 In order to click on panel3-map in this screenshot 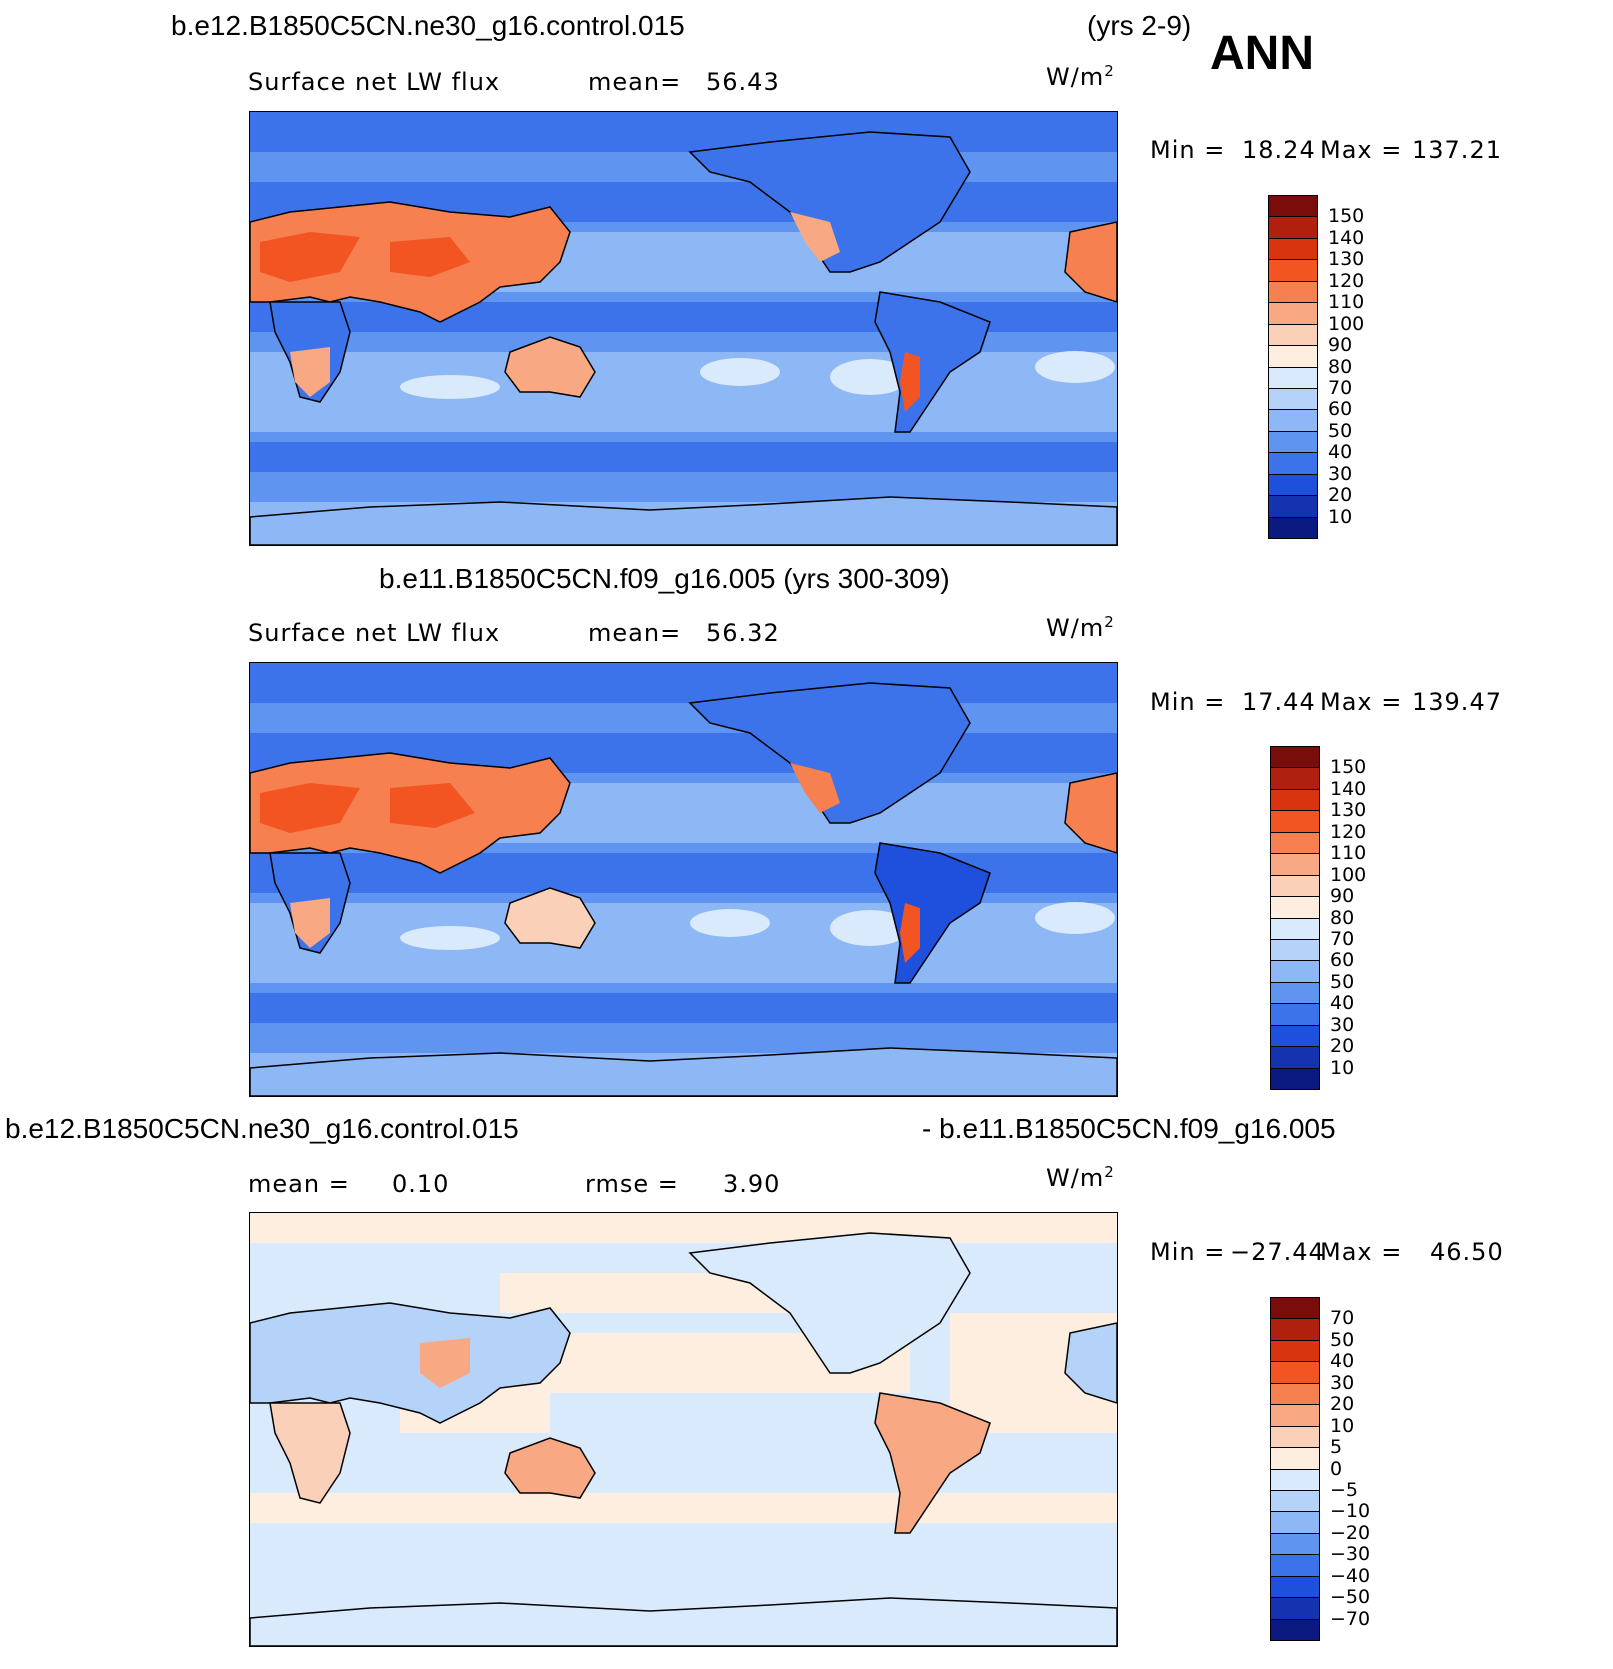, I will do `click(683, 1429)`.